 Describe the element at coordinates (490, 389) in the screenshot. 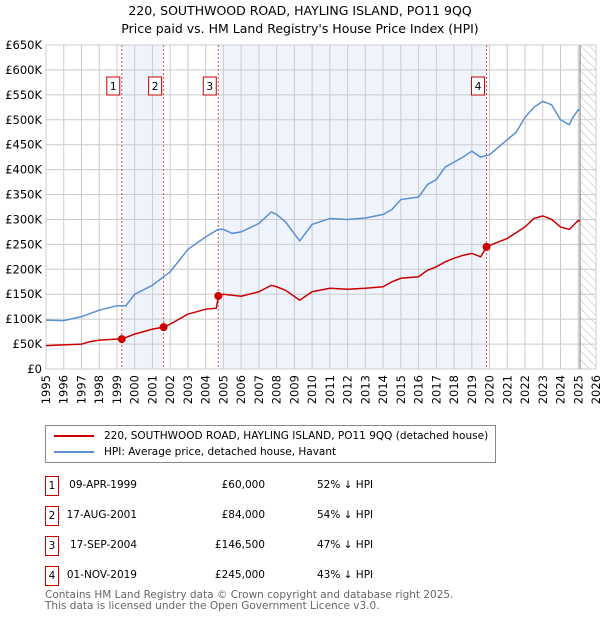

I see `x-tick-label: 2020` at that location.